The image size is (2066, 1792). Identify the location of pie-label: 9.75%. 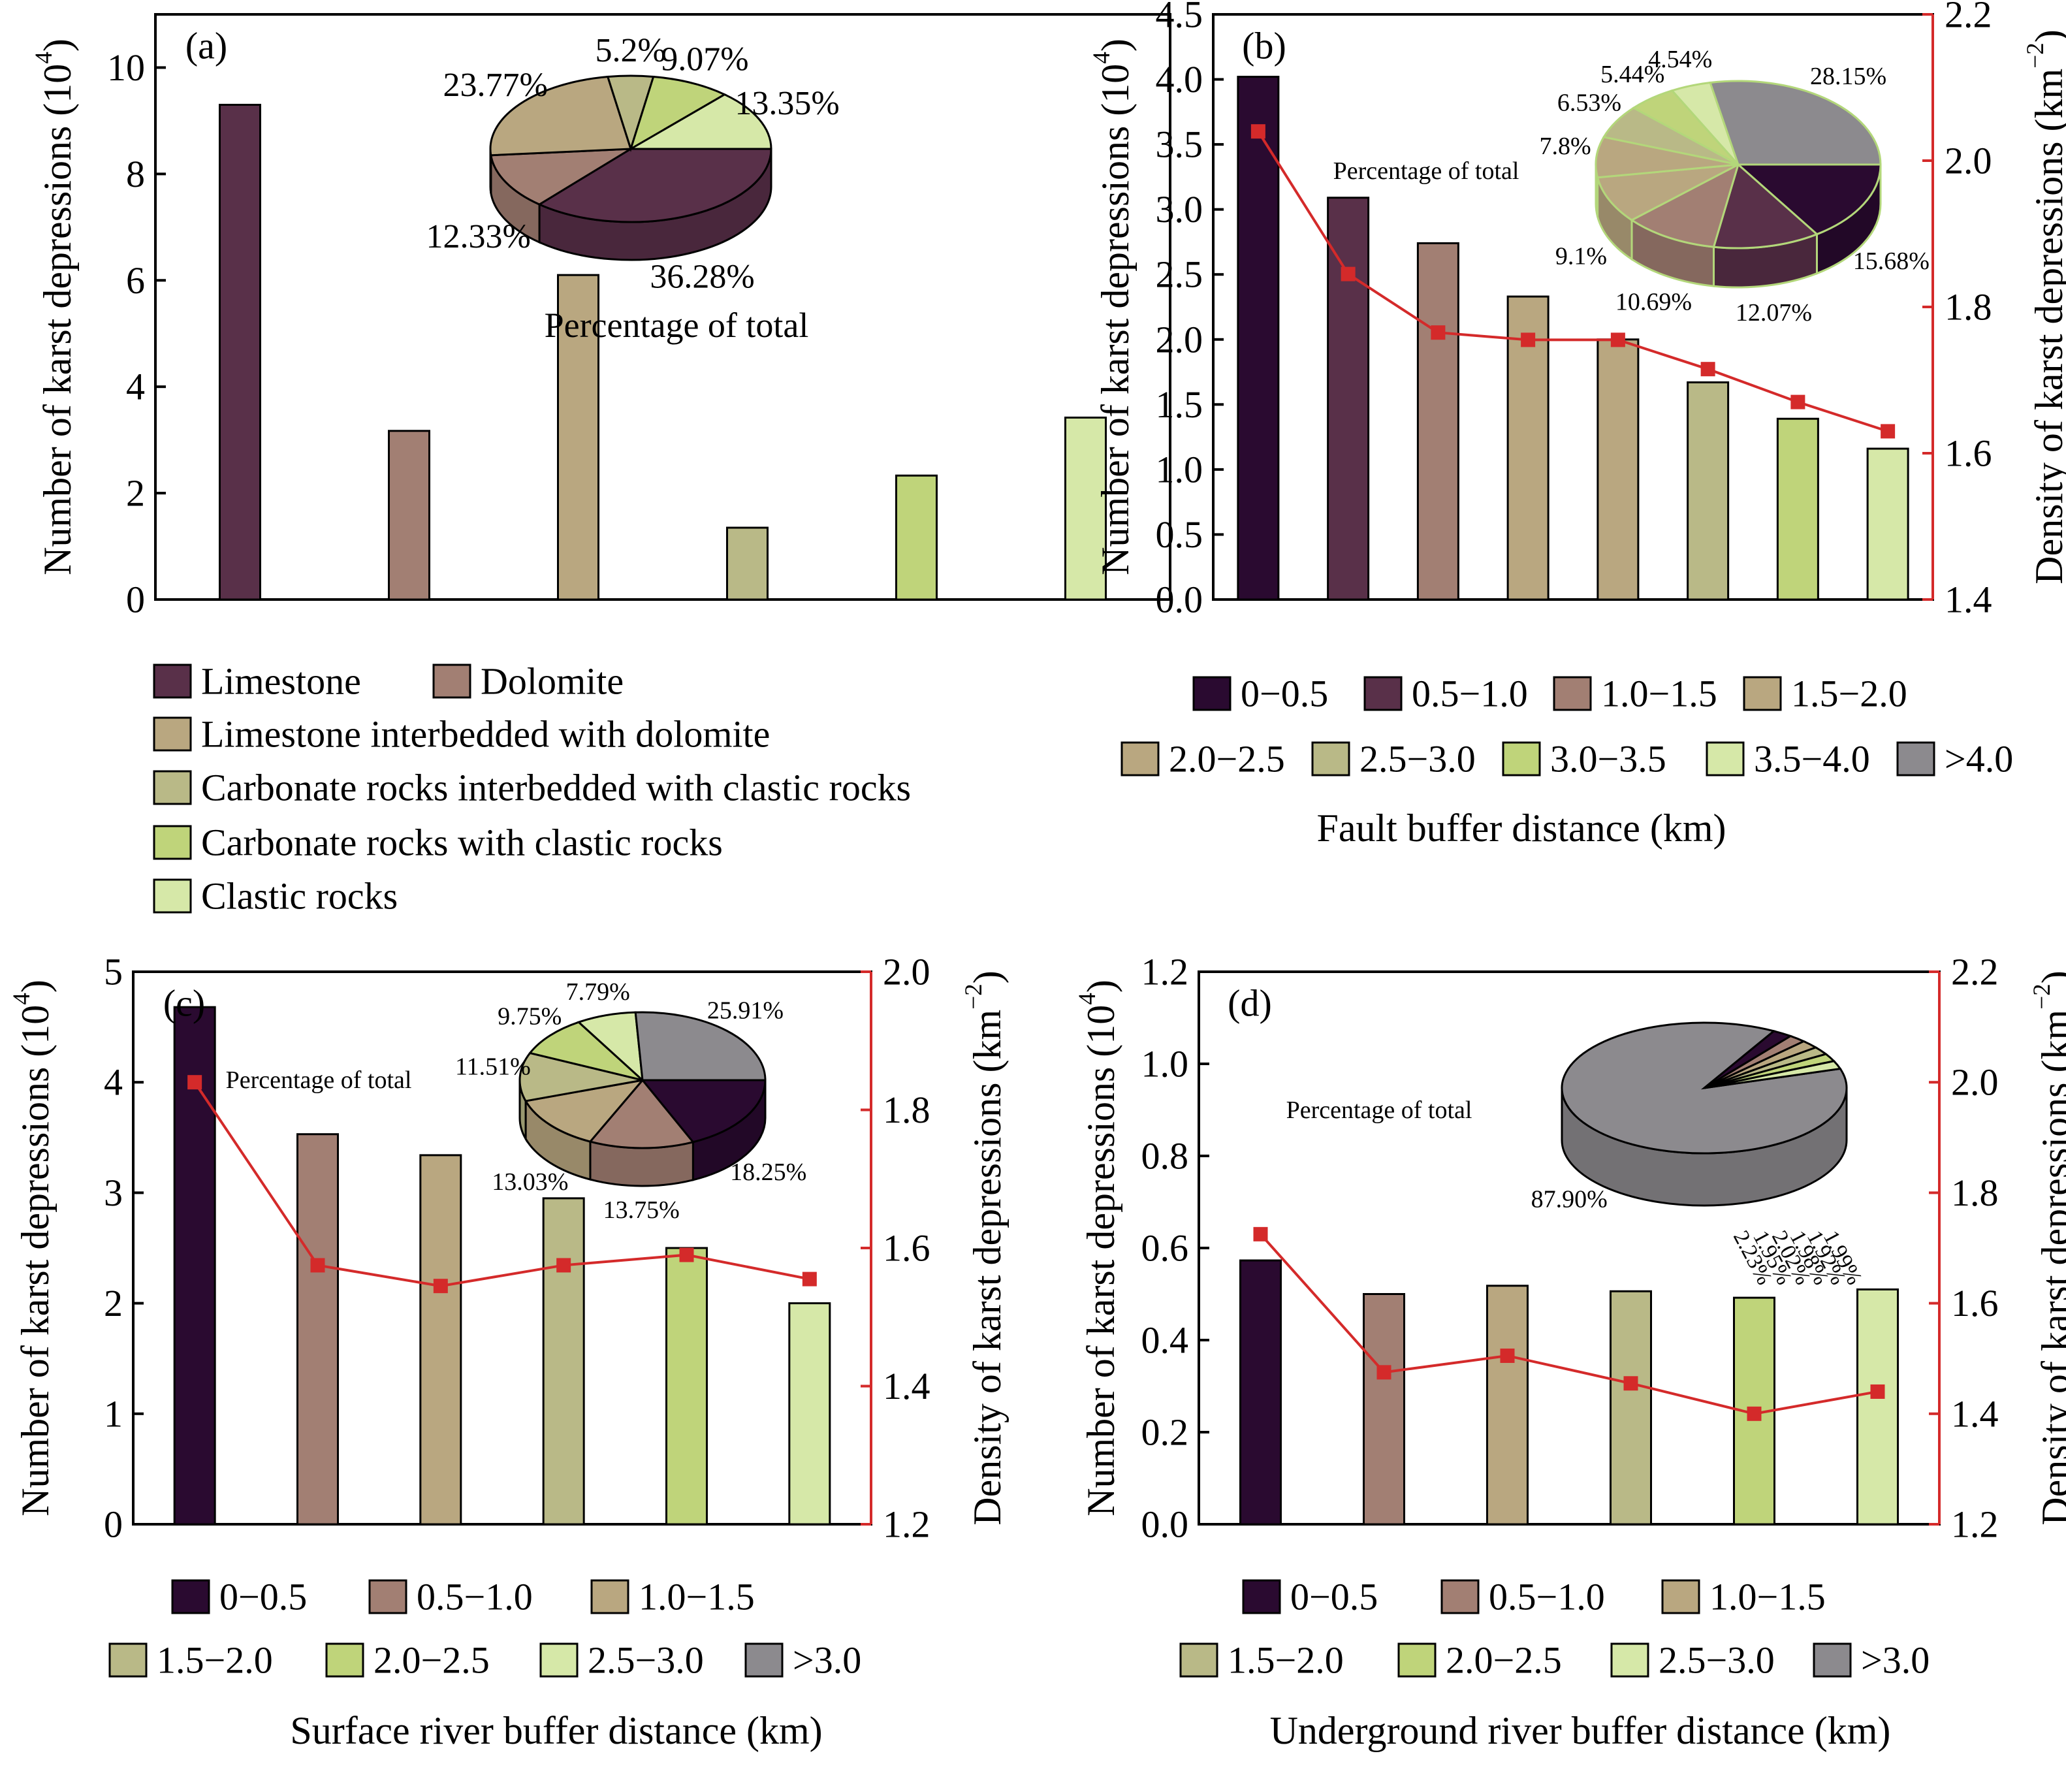
(530, 1017).